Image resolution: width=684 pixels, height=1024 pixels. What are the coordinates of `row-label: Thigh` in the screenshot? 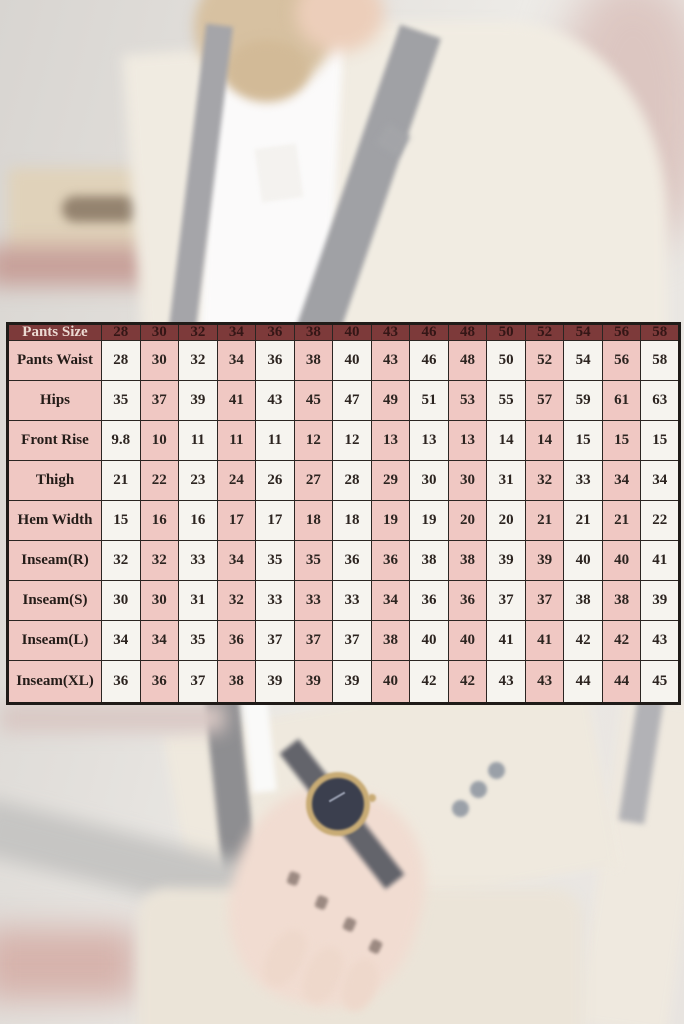 It's located at (54, 481).